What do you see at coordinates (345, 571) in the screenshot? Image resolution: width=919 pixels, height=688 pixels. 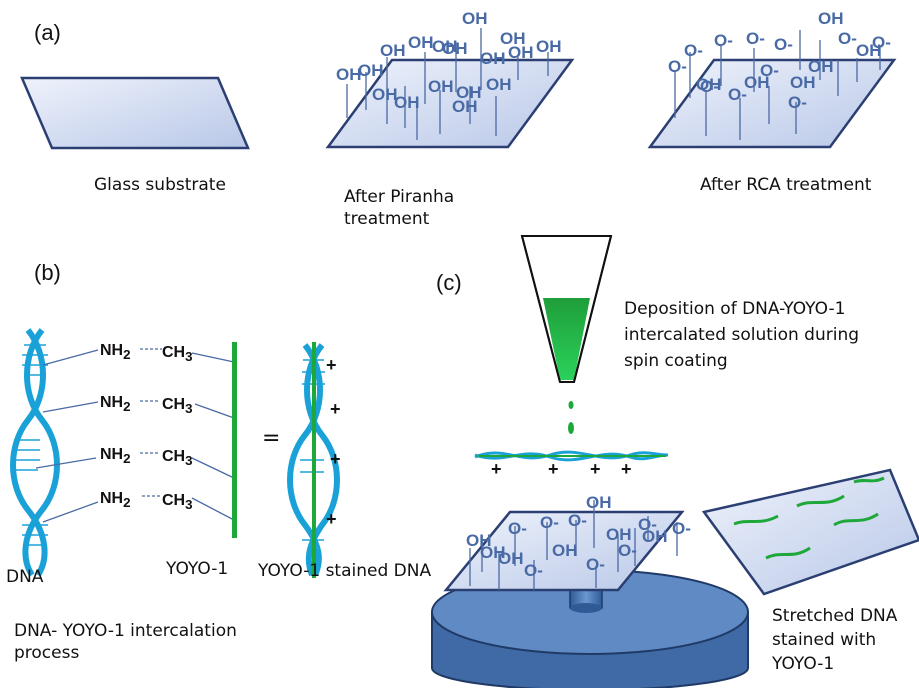 I see `stained-dna-label: YOYO-1 stained DNA` at bounding box center [345, 571].